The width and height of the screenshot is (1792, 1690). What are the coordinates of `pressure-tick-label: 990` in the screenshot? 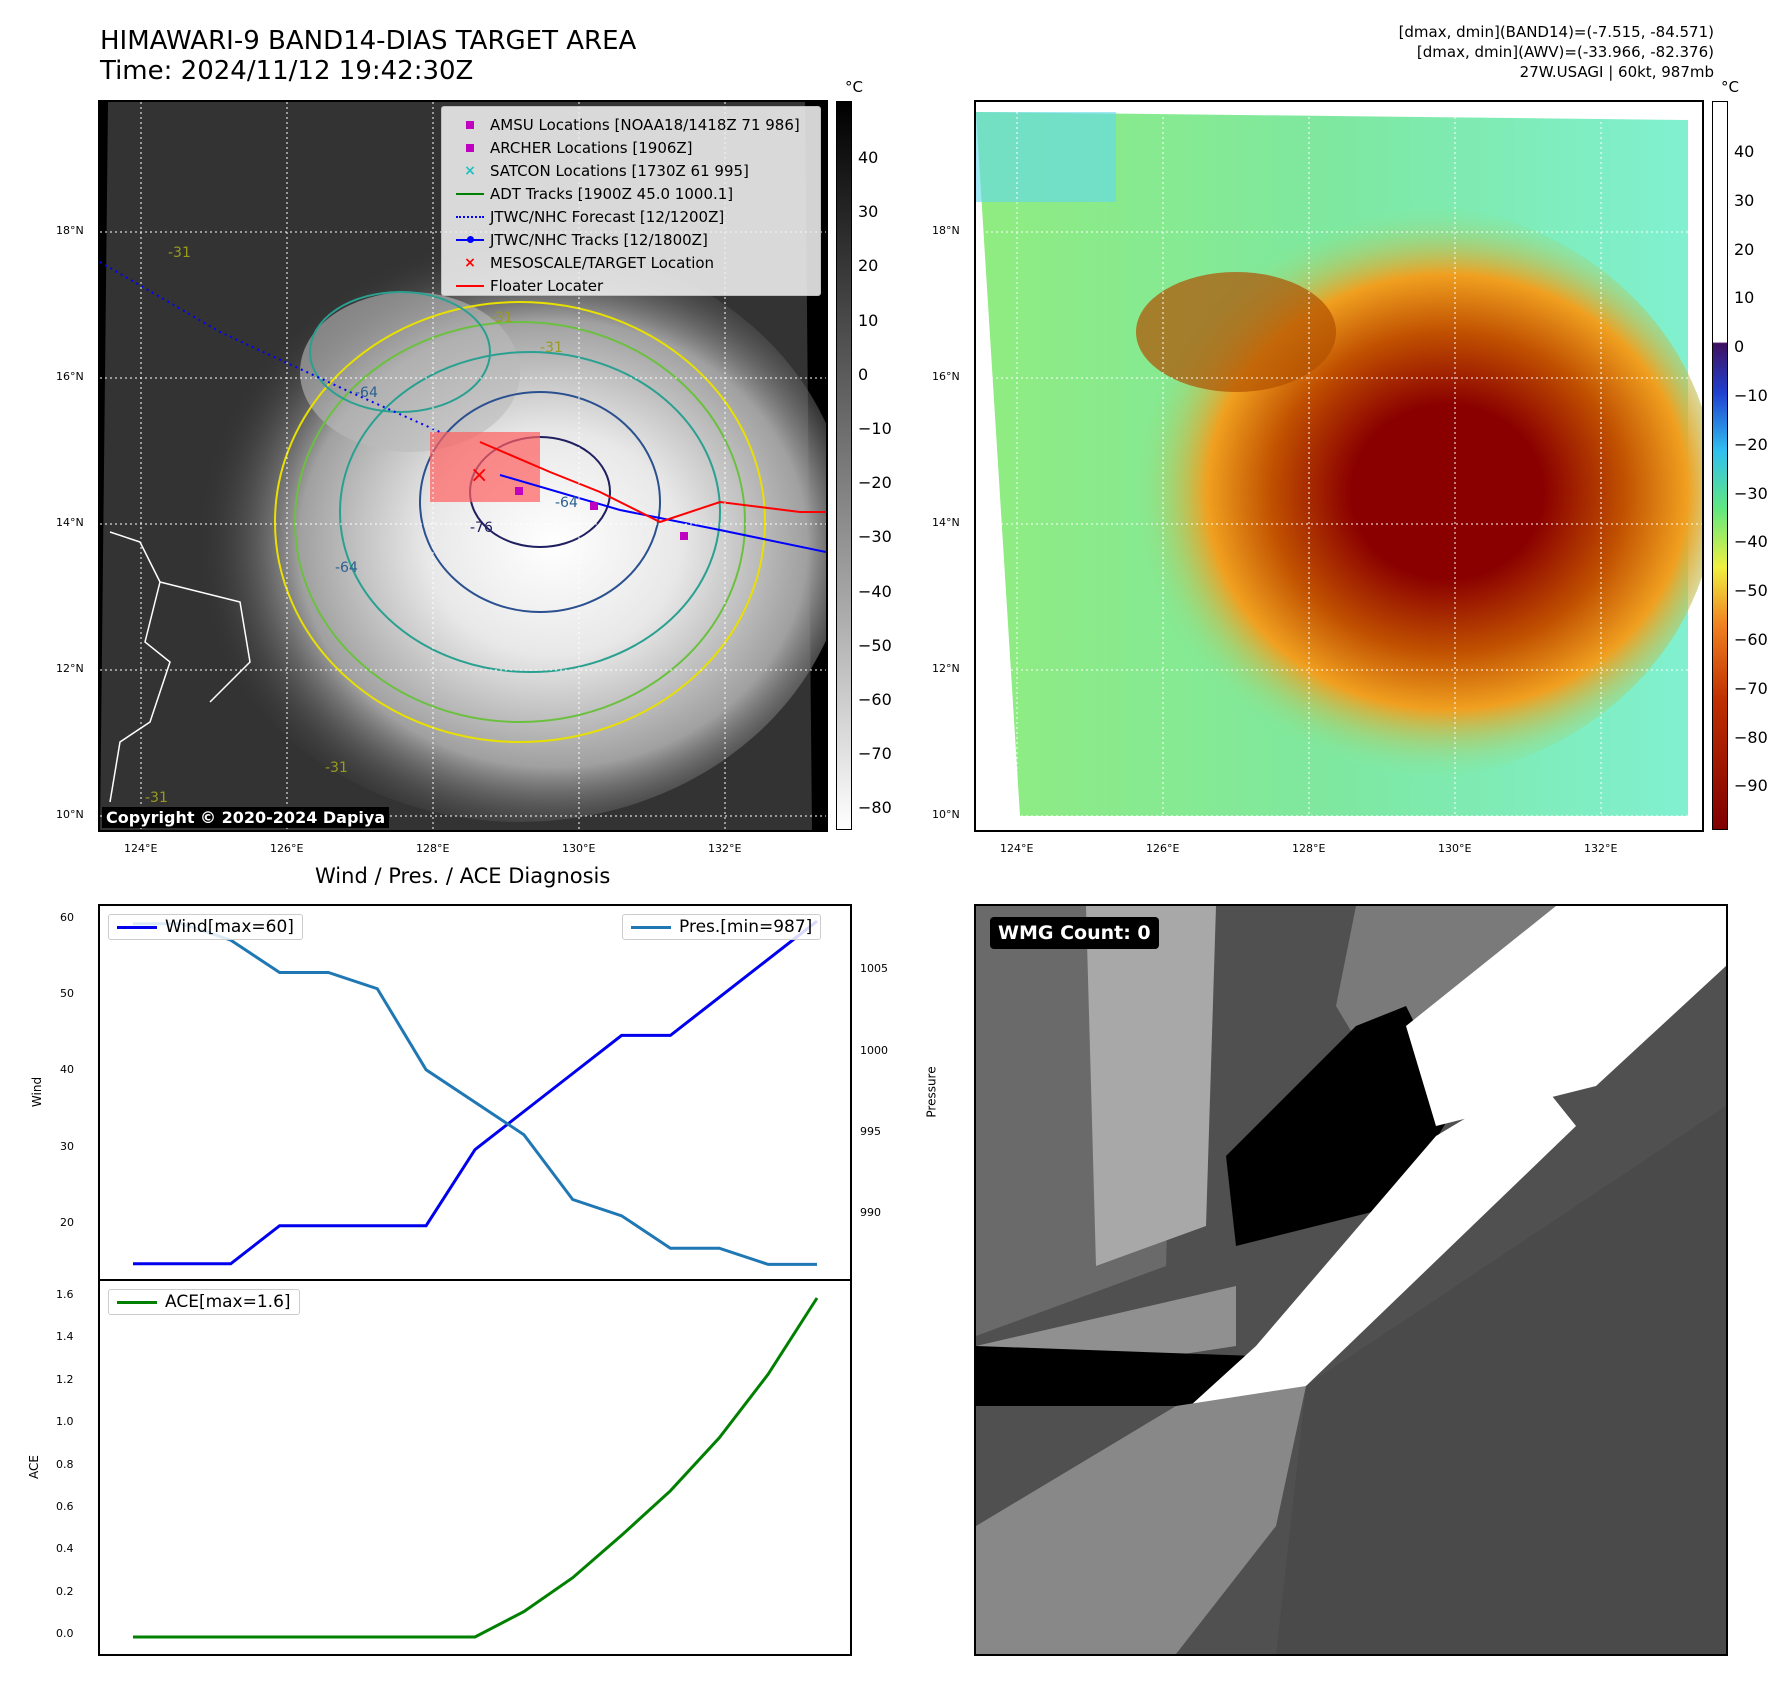 It's located at (870, 1212).